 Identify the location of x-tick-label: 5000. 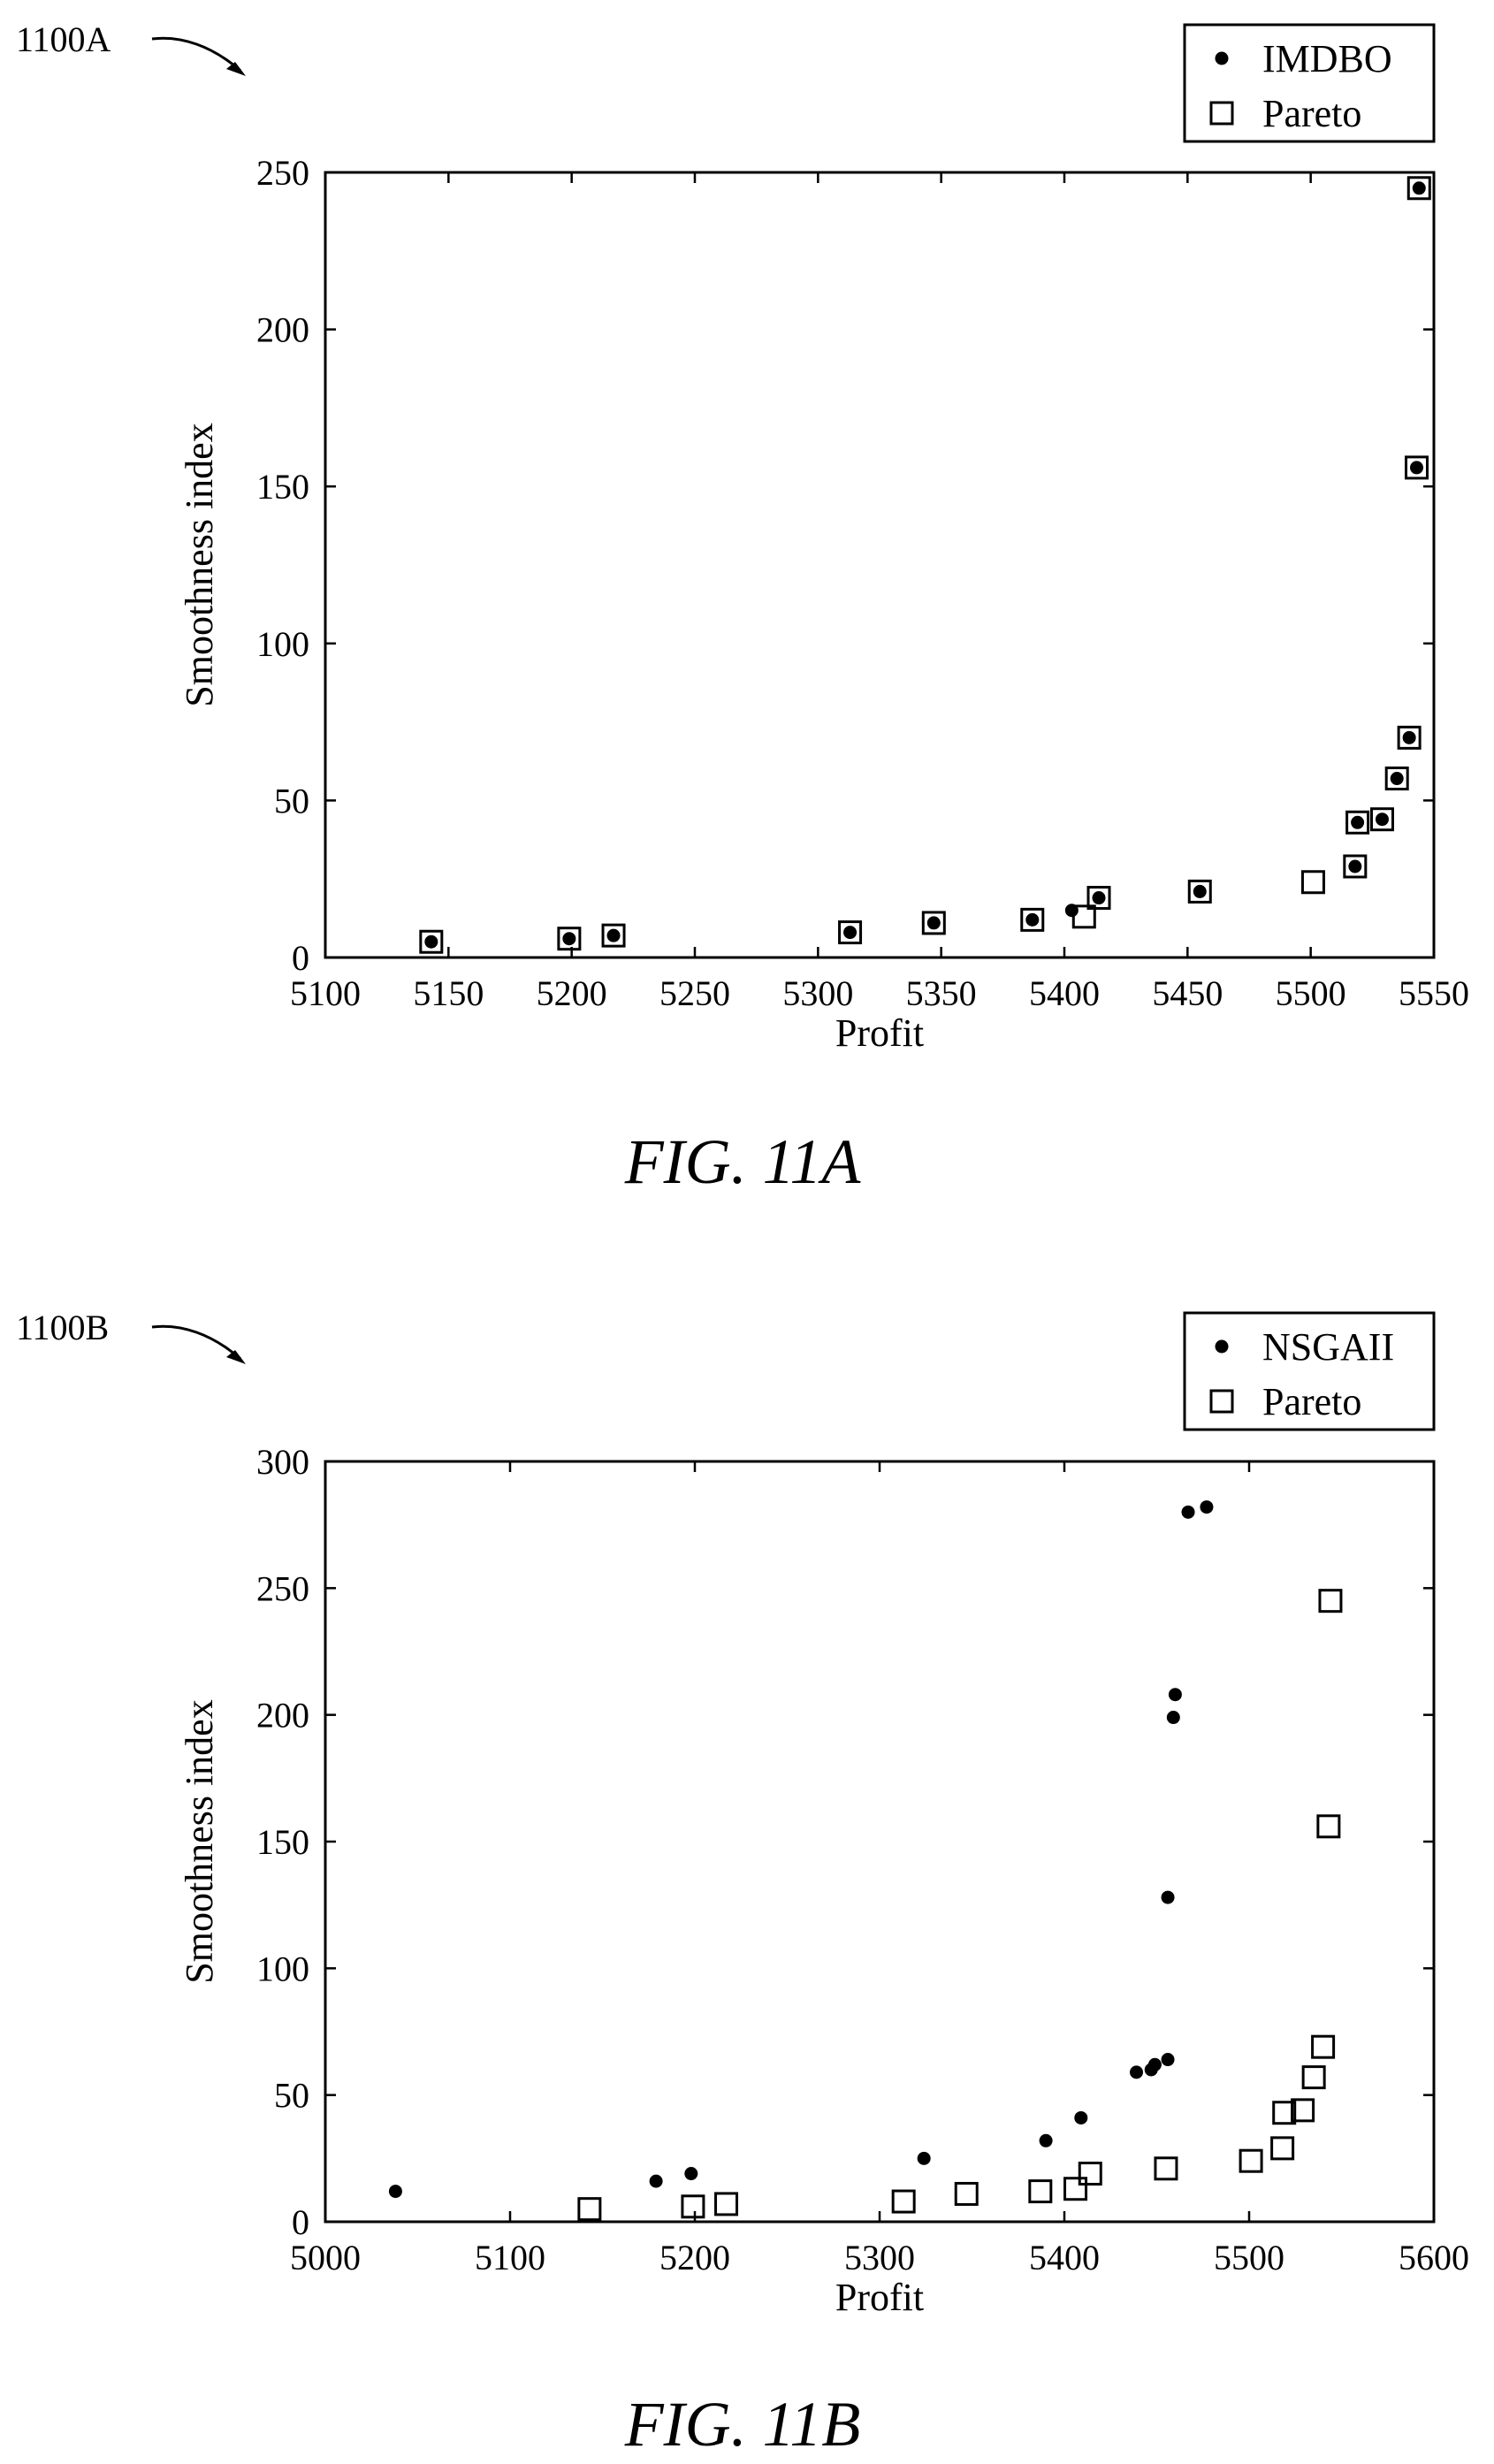
(325, 2257).